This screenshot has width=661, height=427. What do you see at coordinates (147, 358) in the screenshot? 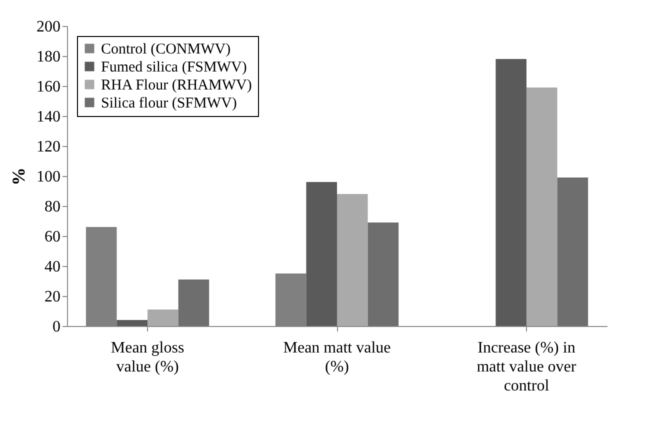
I see `x-tick-label: Mean gloss value (%)` at bounding box center [147, 358].